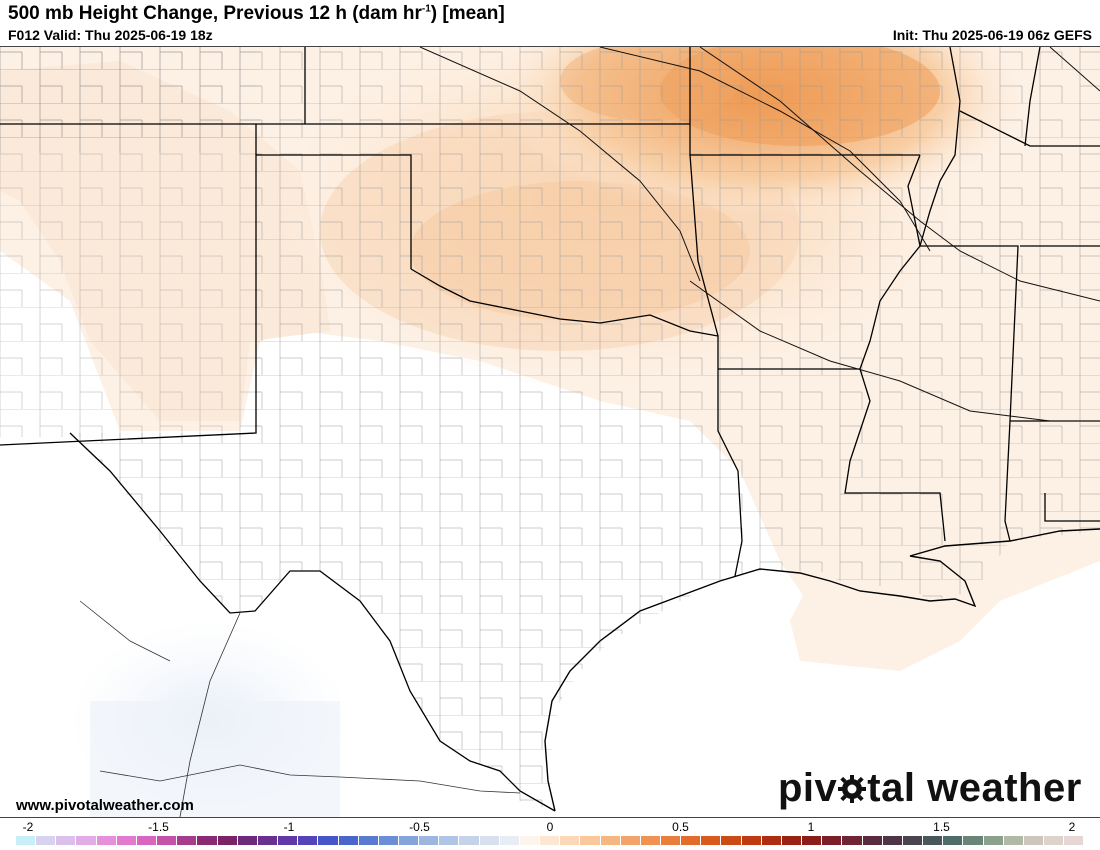 This screenshot has width=1100, height=850. I want to click on colorbar-tick-label: -1.5, so click(158, 827).